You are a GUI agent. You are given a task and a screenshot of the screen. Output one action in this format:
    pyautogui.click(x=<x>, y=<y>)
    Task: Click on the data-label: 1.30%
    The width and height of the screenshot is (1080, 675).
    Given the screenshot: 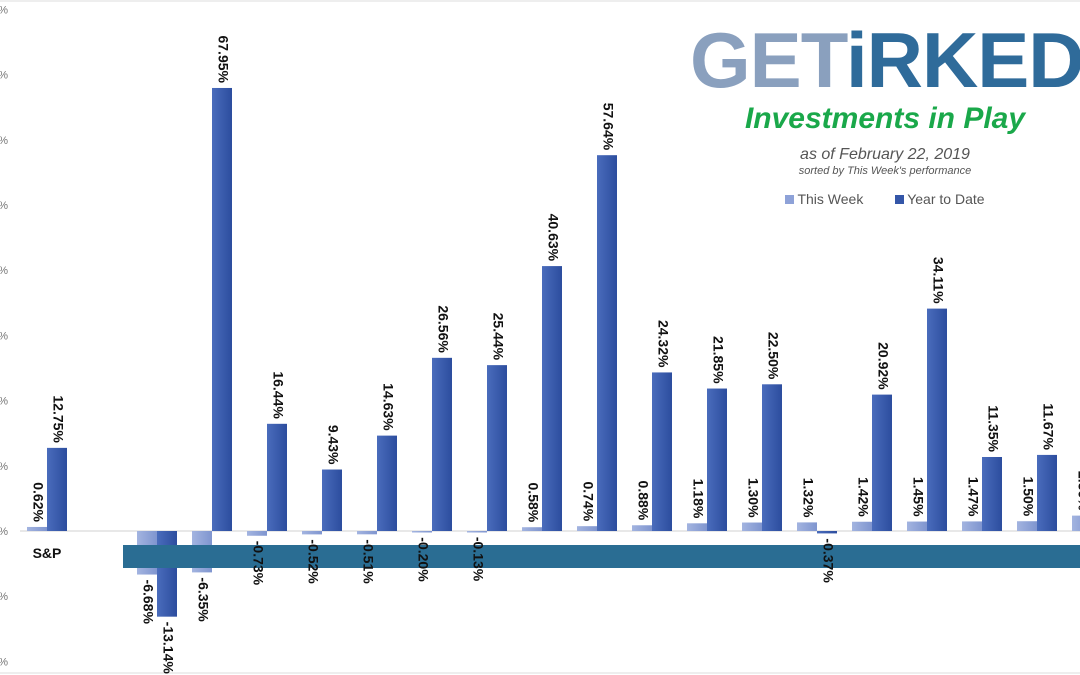 What is the action you would take?
    pyautogui.click(x=753, y=498)
    